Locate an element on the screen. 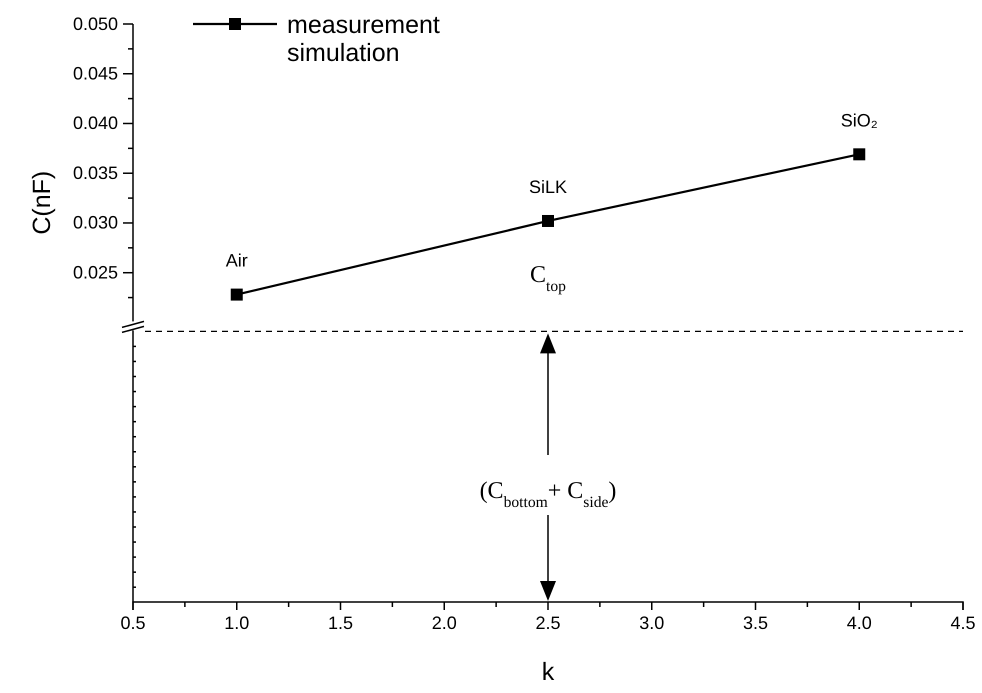  x-tick-label: 4.5 is located at coordinates (963, 622).